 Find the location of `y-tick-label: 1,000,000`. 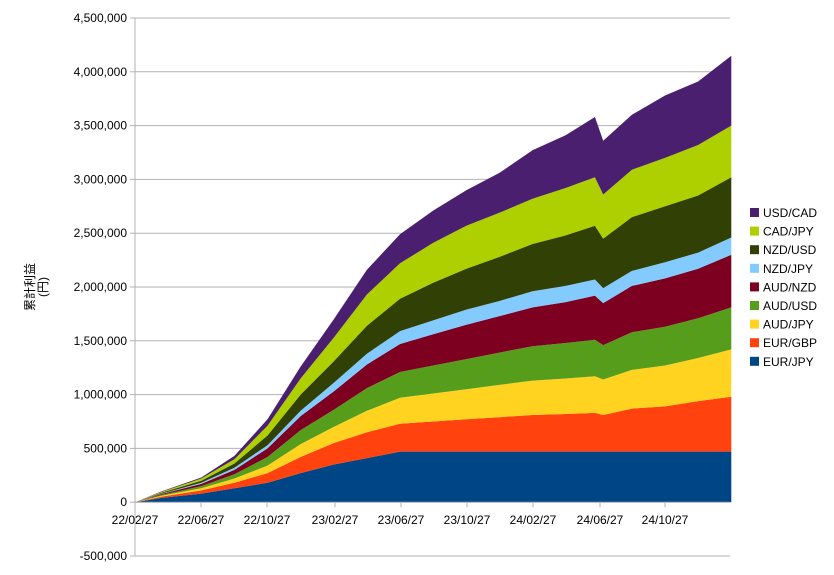

y-tick-label: 1,000,000 is located at coordinates (101, 395).